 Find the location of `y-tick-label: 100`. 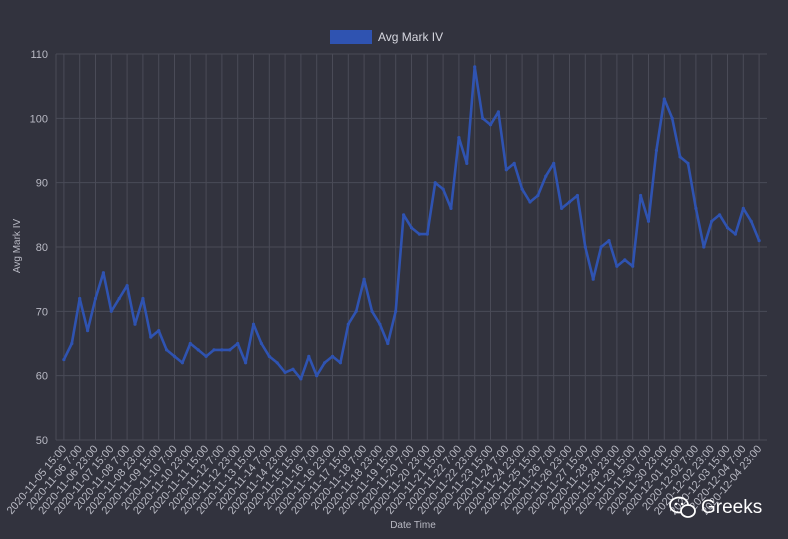

y-tick-label: 100 is located at coordinates (39, 119).